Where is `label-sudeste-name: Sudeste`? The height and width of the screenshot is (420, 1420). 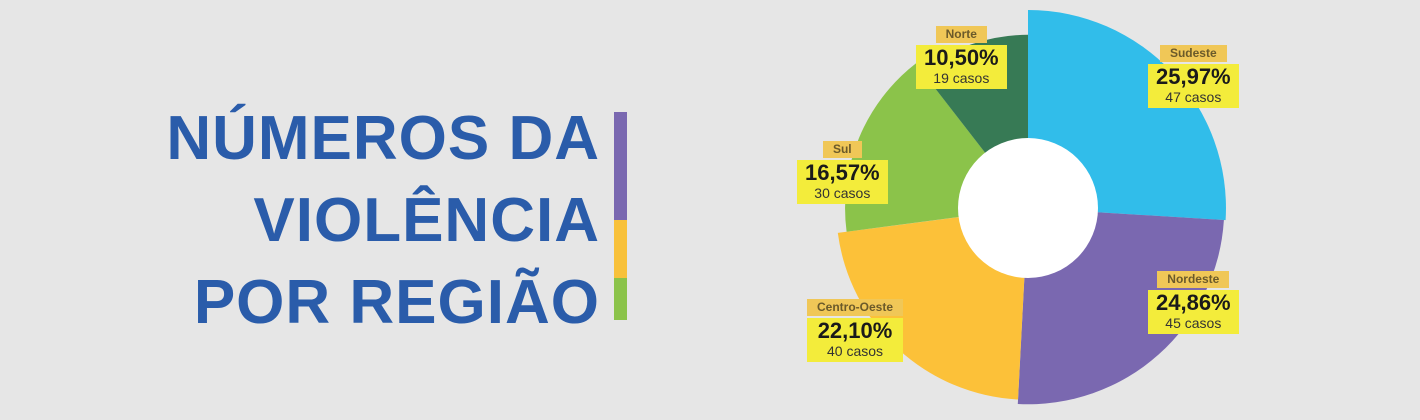
label-sudeste-name: Sudeste is located at coordinates (1193, 53).